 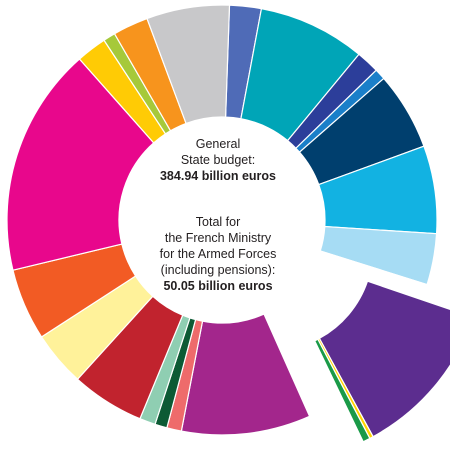 I want to click on budget-value: 384.94 billion euros, so click(x=217, y=176).